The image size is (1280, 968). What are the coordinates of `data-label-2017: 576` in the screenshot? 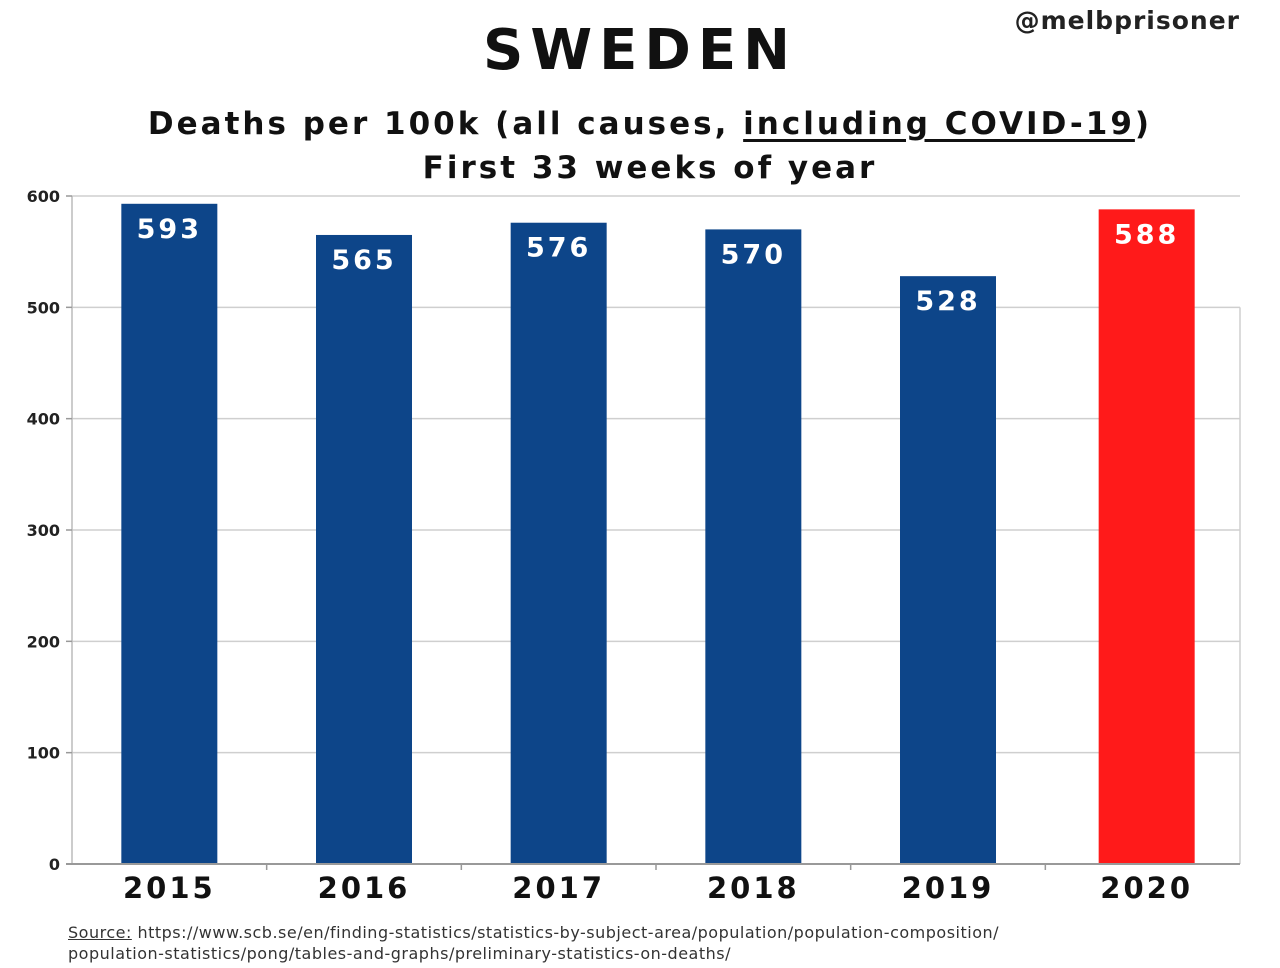 It's located at (558, 248).